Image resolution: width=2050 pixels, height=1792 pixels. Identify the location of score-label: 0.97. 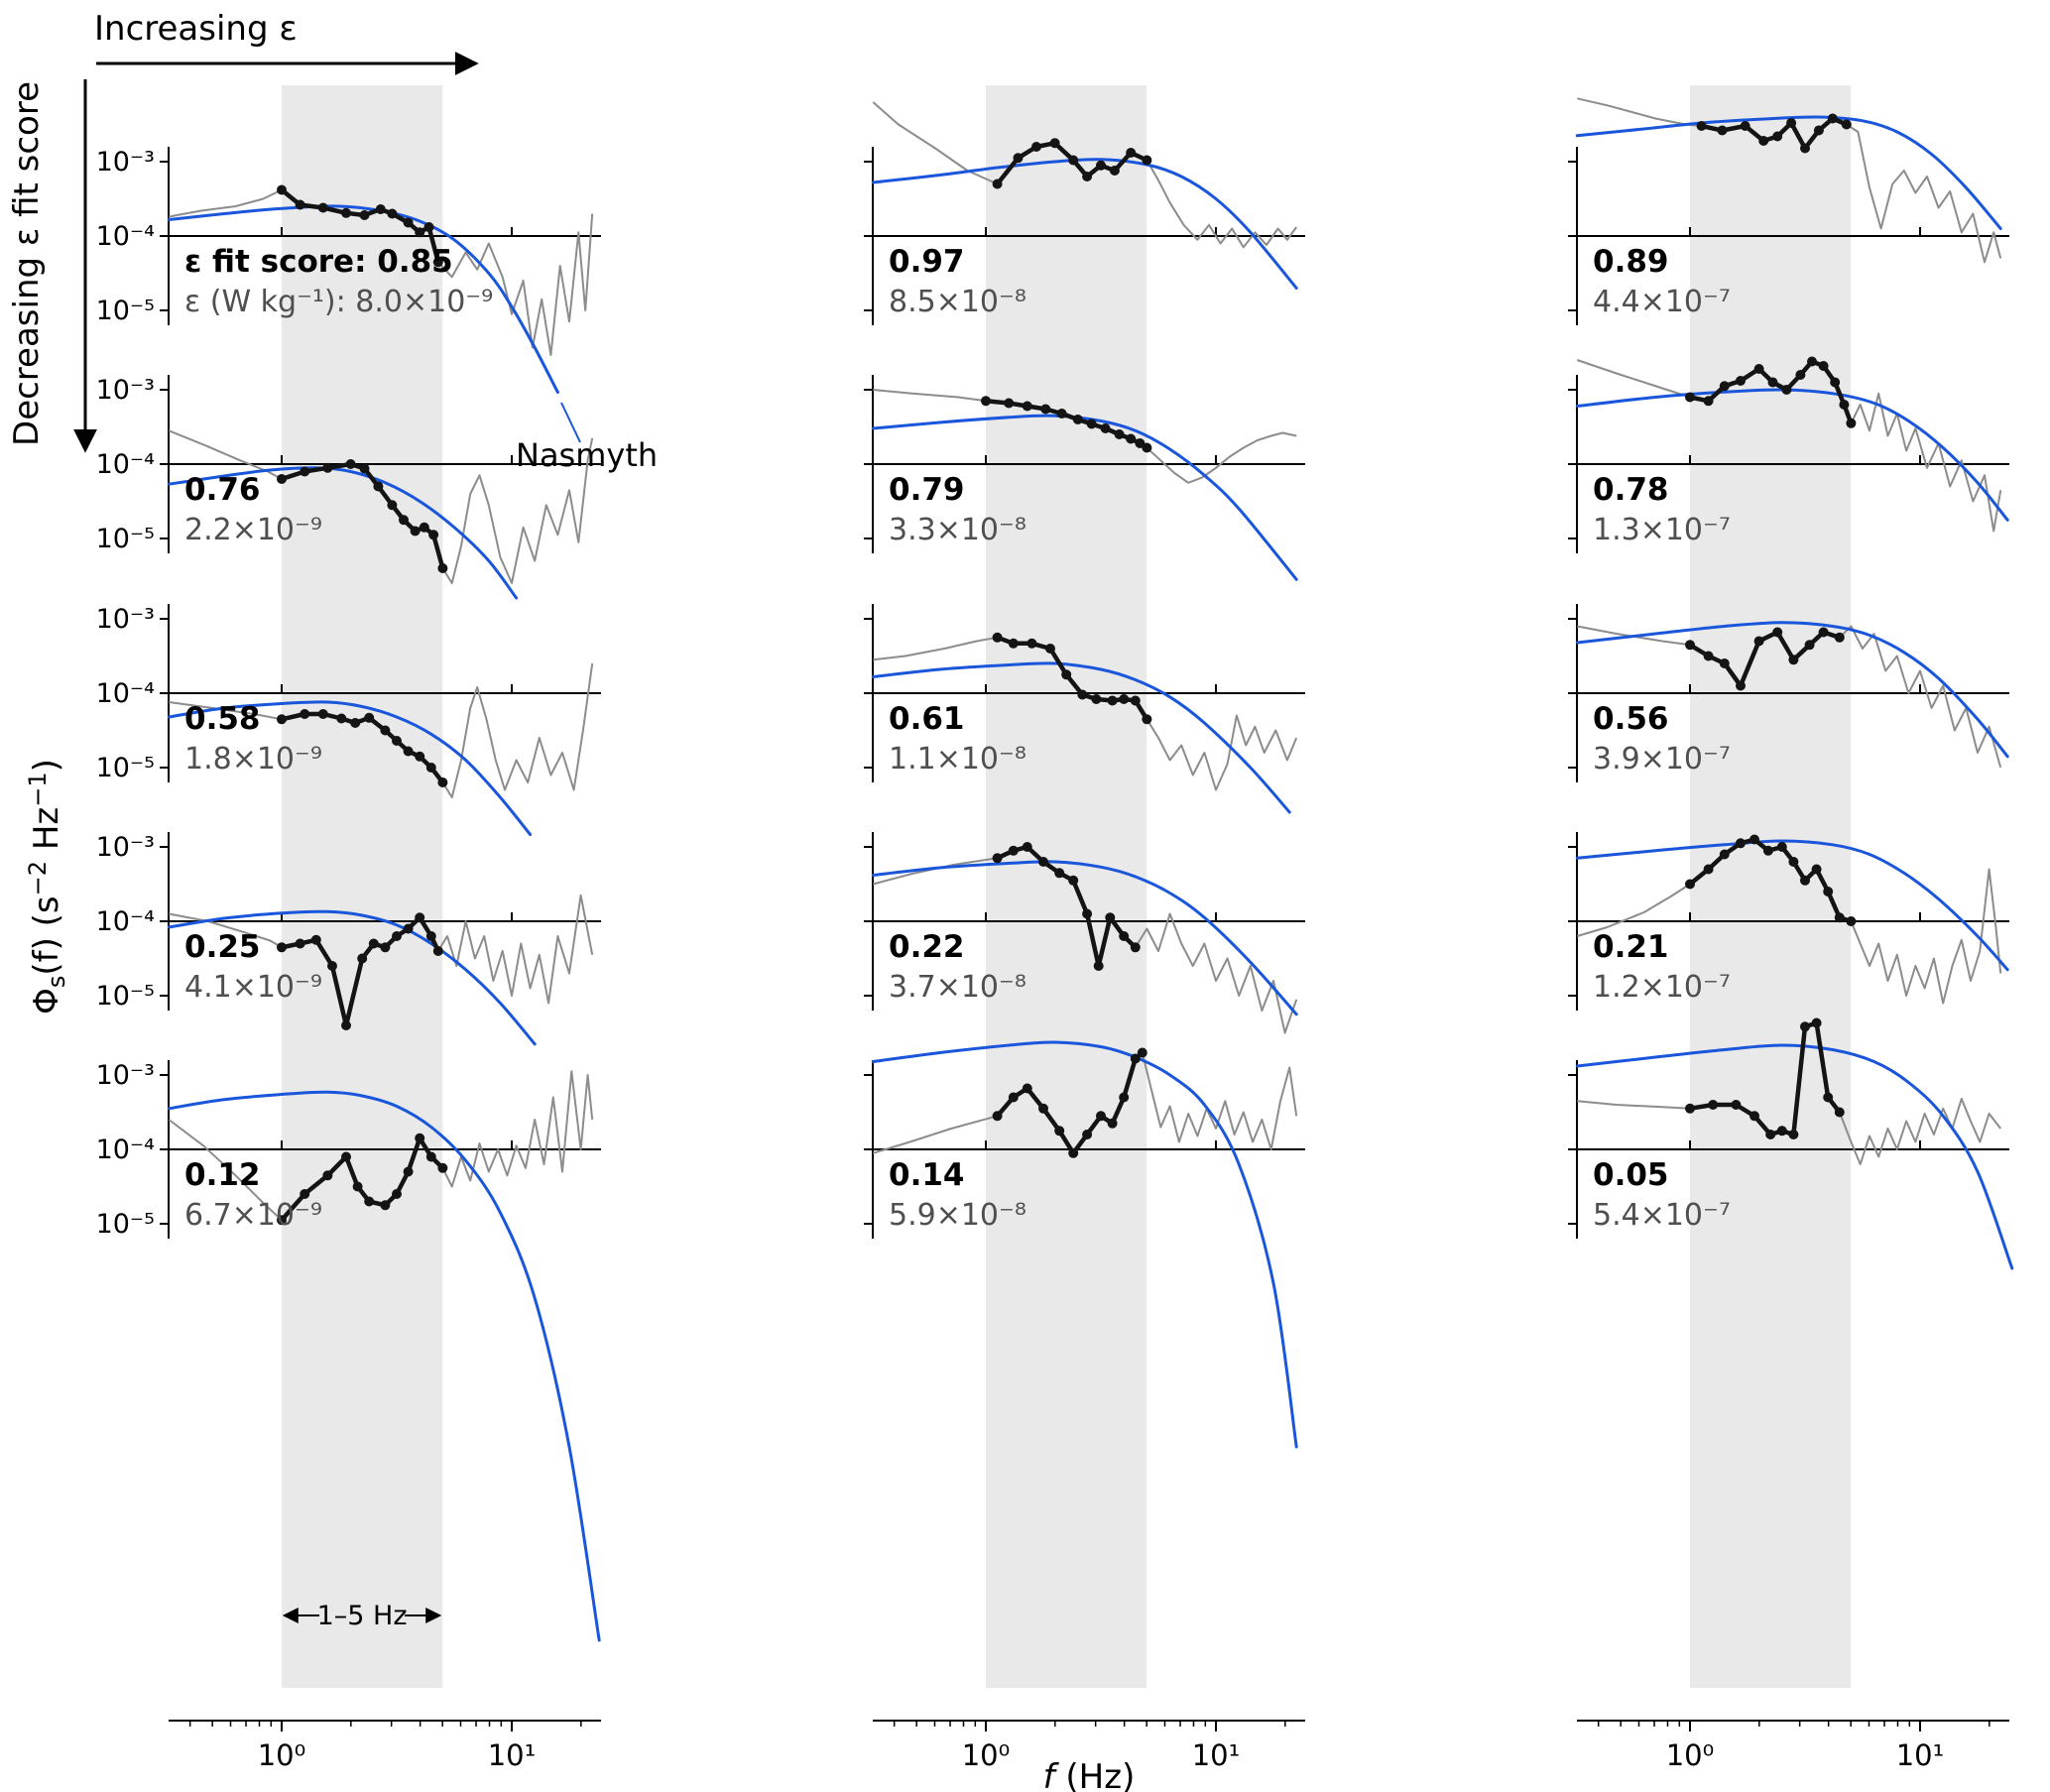
(927, 262).